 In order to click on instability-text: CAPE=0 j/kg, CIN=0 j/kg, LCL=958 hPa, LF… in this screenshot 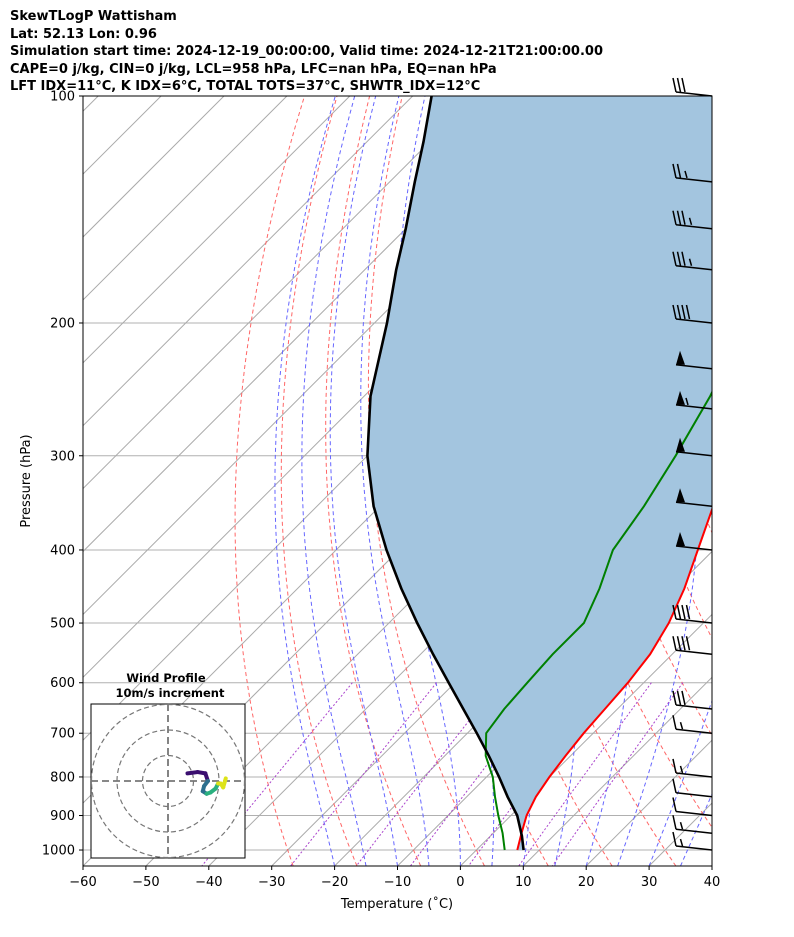, I will do `click(253, 69)`.